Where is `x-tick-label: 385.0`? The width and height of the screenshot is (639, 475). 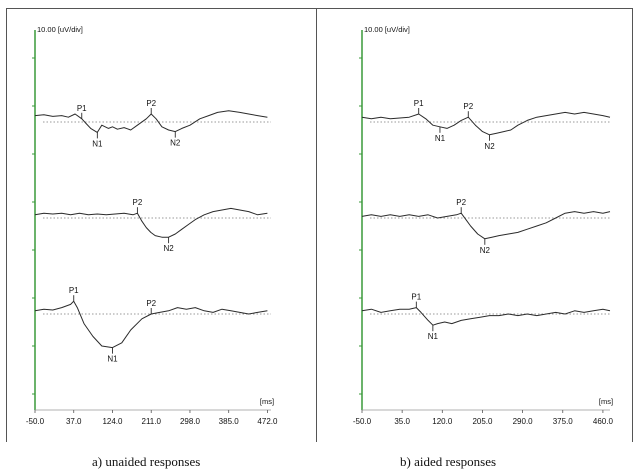 x-tick-label: 385.0 is located at coordinates (229, 421).